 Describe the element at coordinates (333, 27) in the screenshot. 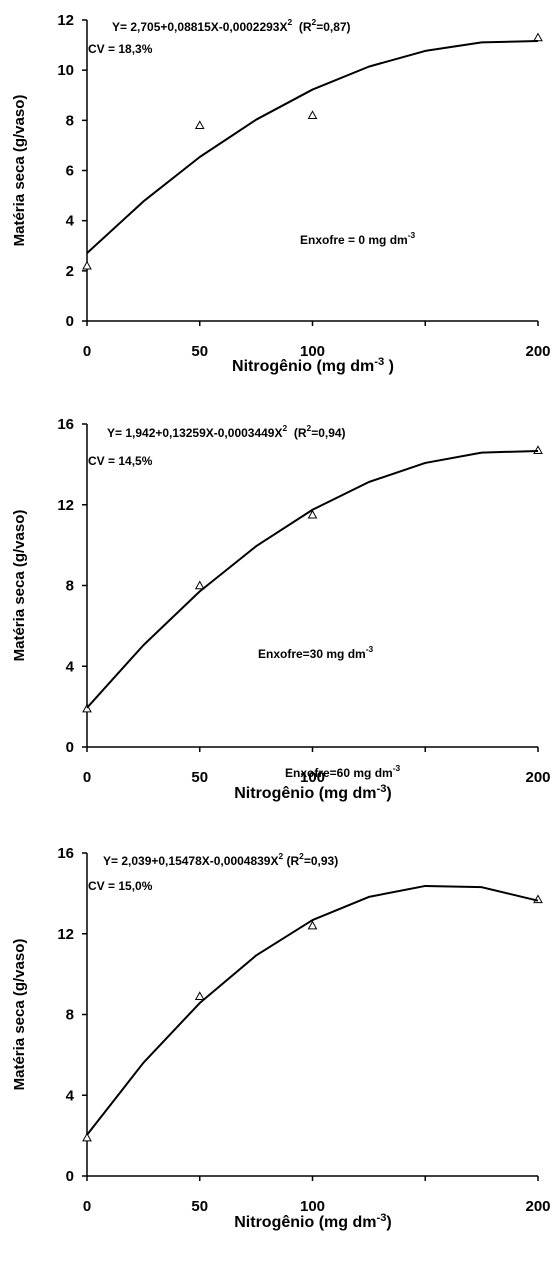

I see `equation-part: =0,87)` at that location.